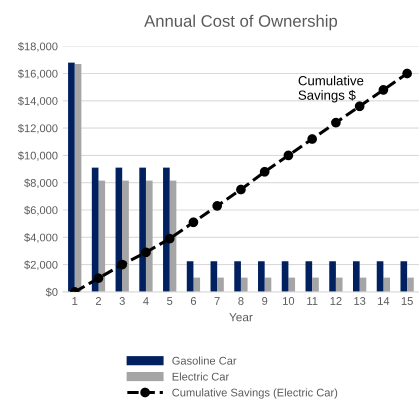 This screenshot has height=420, width=419. What do you see at coordinates (407, 301) in the screenshot?
I see `x-tick-label: 15` at bounding box center [407, 301].